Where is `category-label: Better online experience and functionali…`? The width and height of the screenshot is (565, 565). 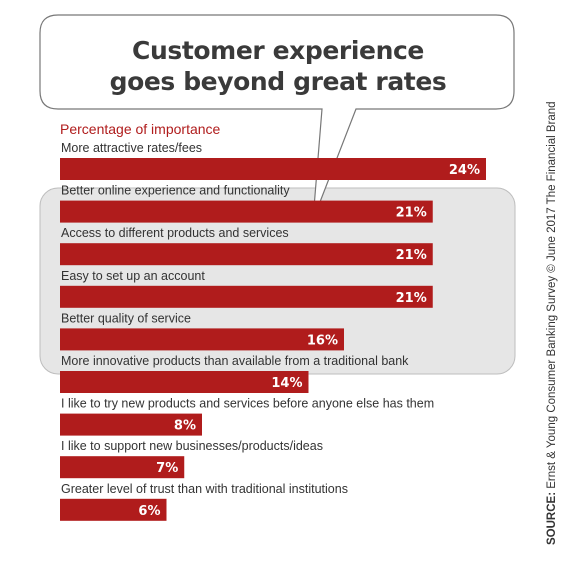 category-label: Better online experience and functionali… is located at coordinates (175, 191).